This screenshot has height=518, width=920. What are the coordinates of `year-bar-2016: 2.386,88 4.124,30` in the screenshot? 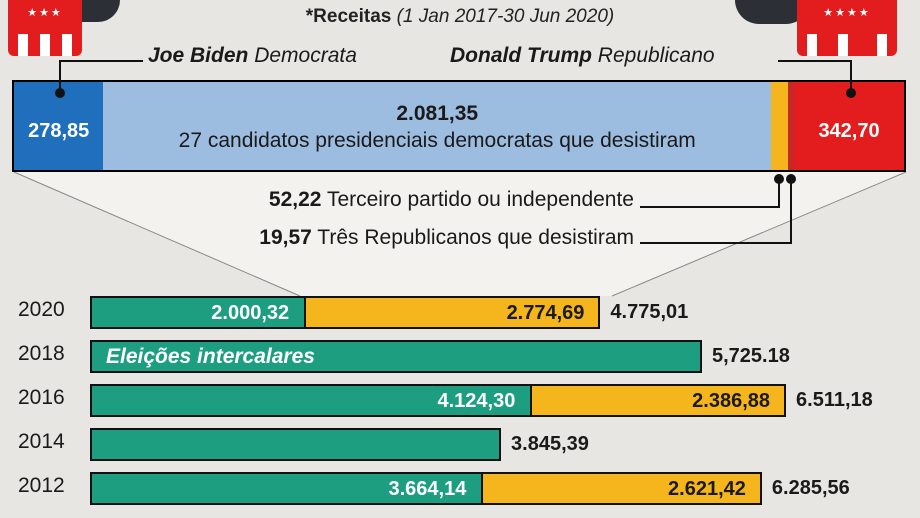 It's located at (438, 400).